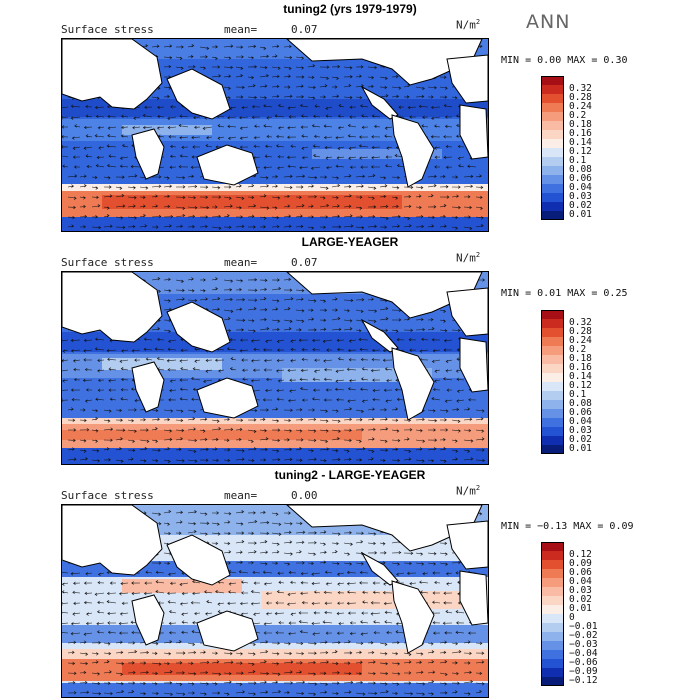  What do you see at coordinates (580, 403) in the screenshot?
I see `colorbar-label: 0.08` at bounding box center [580, 403].